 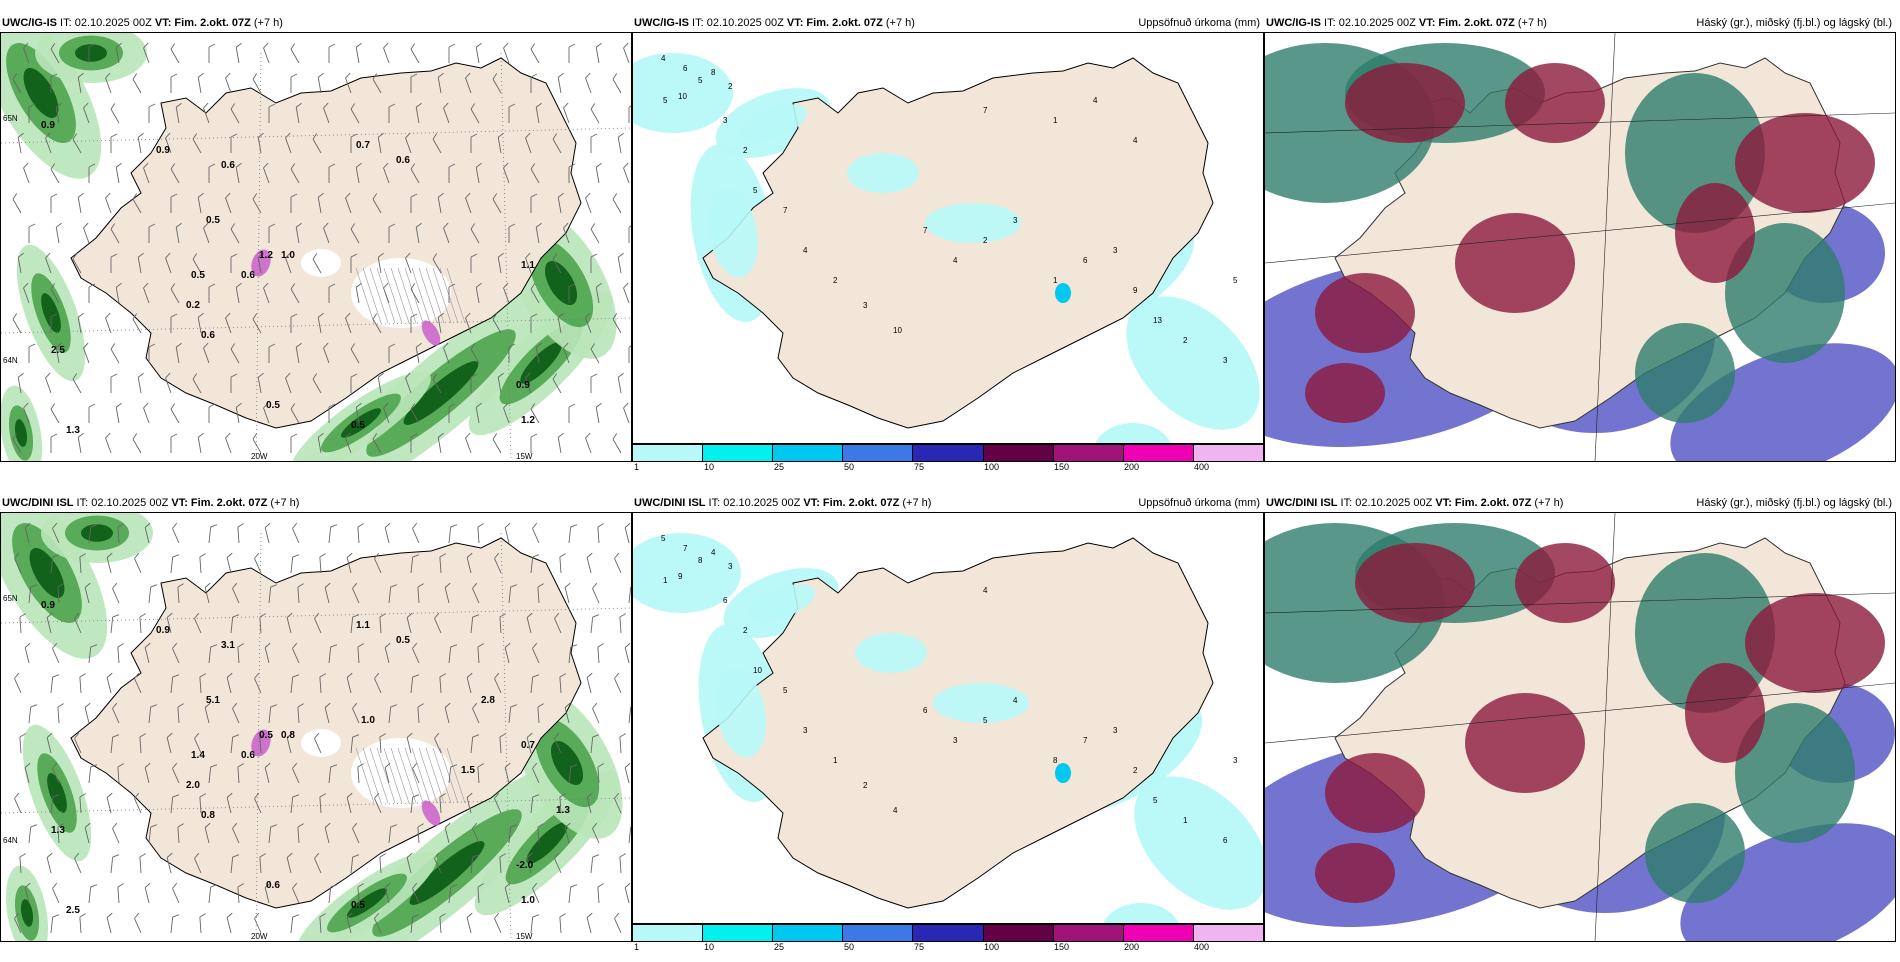 I want to click on colorbar-tick-label: 150, so click(x=1061, y=947).